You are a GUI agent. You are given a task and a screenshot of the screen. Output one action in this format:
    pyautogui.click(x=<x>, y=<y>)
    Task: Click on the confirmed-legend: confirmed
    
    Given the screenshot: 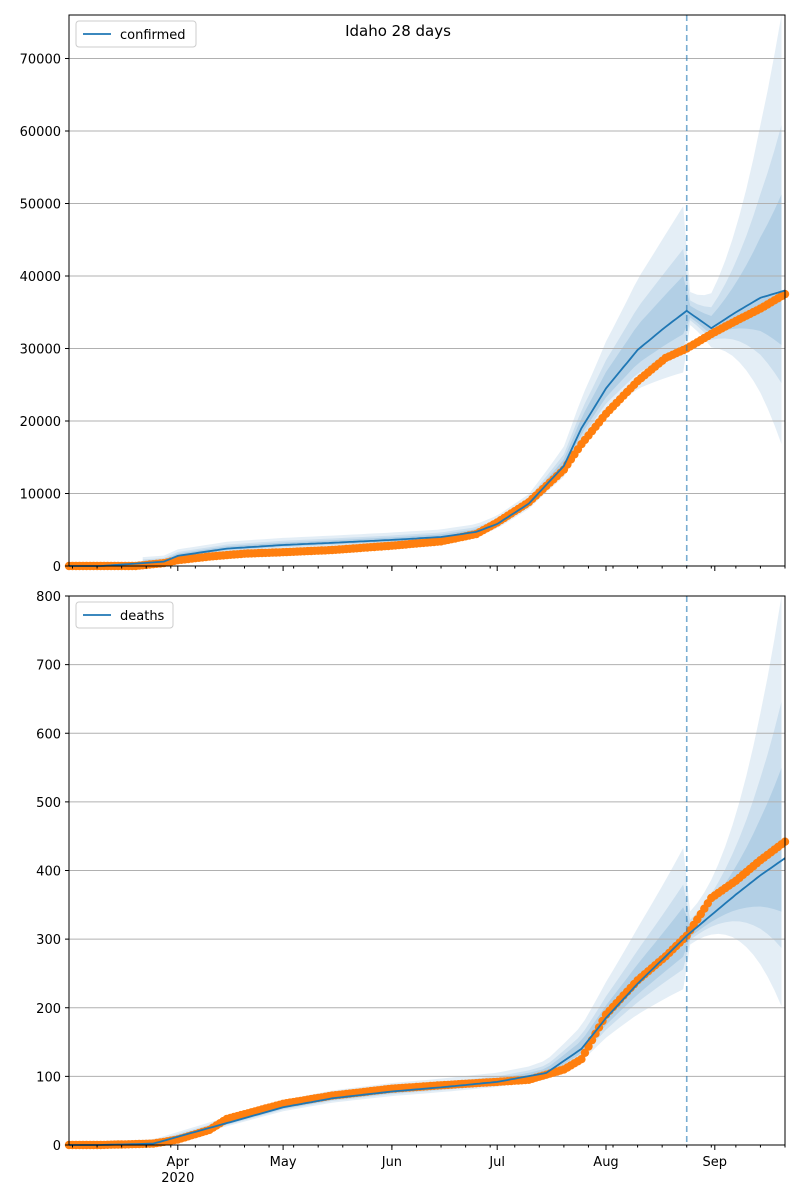 What is the action you would take?
    pyautogui.click(x=136, y=34)
    